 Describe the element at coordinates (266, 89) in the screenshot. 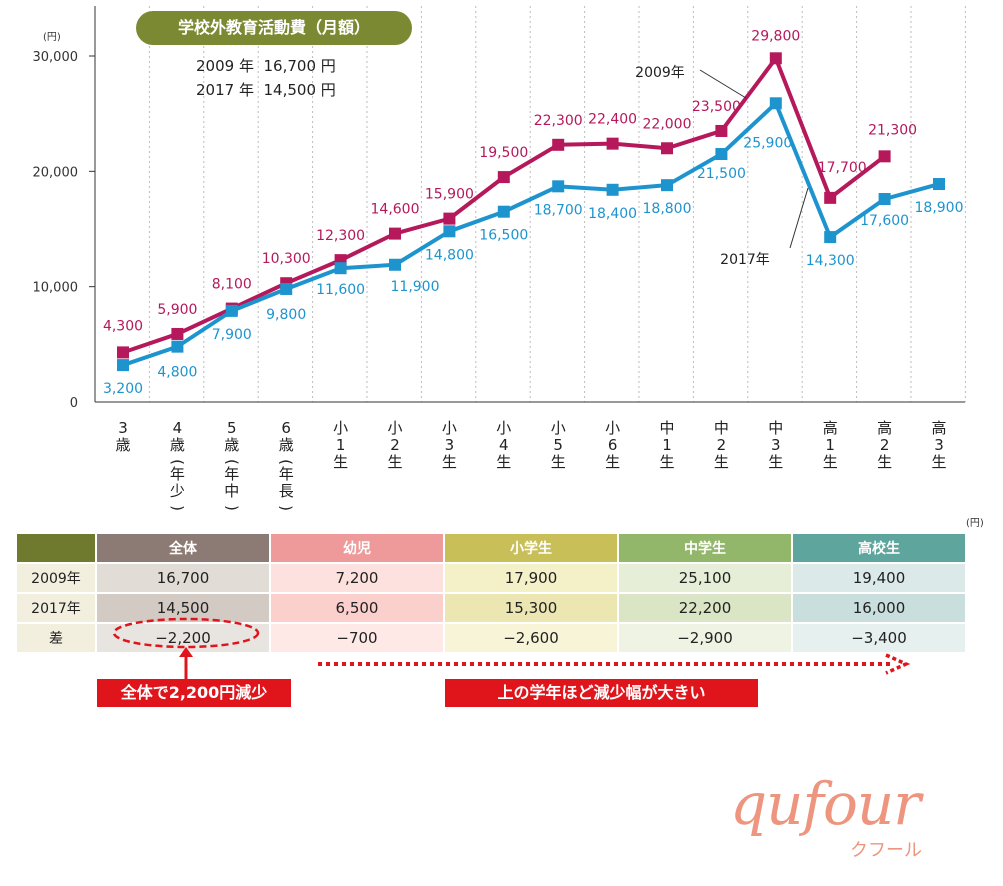

I see `average-2017: 2017 年 14,500 円` at that location.